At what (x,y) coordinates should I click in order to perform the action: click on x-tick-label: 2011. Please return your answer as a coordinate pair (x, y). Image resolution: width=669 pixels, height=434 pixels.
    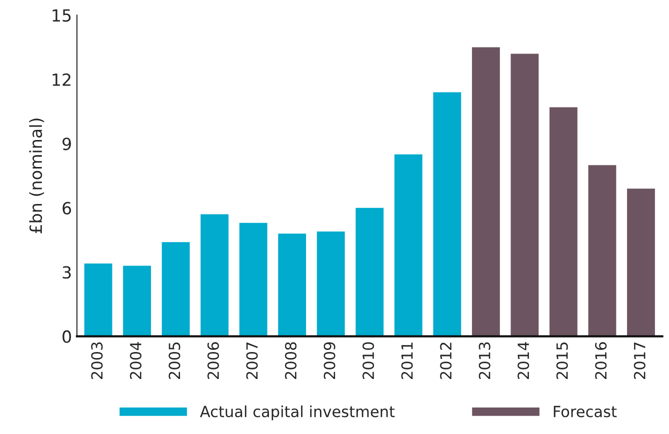
    Looking at the image, I should click on (407, 360).